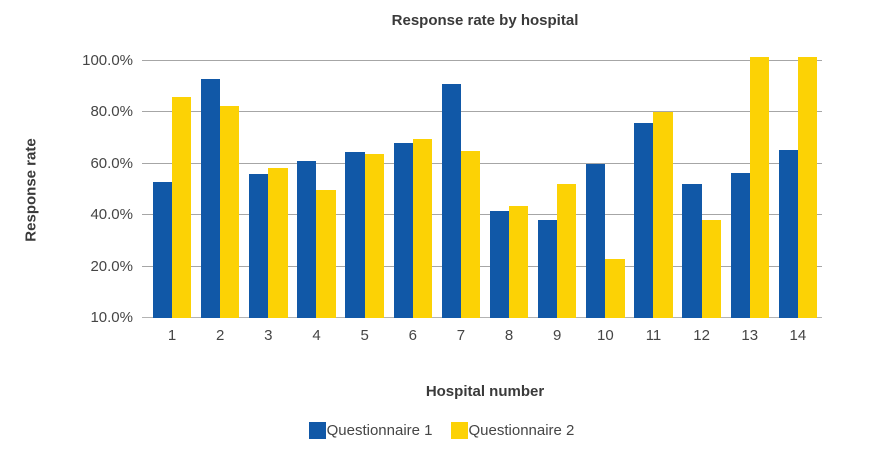 This screenshot has height=467, width=883. Describe the element at coordinates (107, 60) in the screenshot. I see `y-tick-label: 100.0%` at that location.